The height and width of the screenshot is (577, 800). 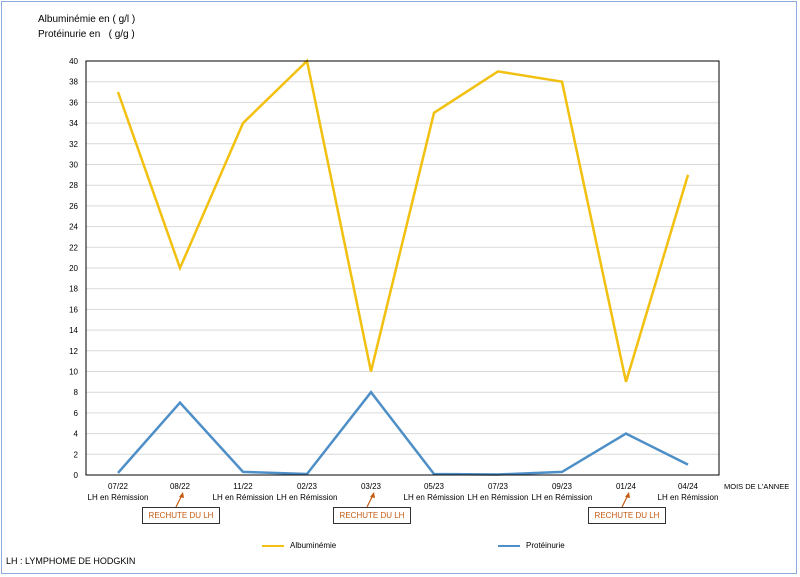 I want to click on annotation-arrows, so click(x=402, y=500).